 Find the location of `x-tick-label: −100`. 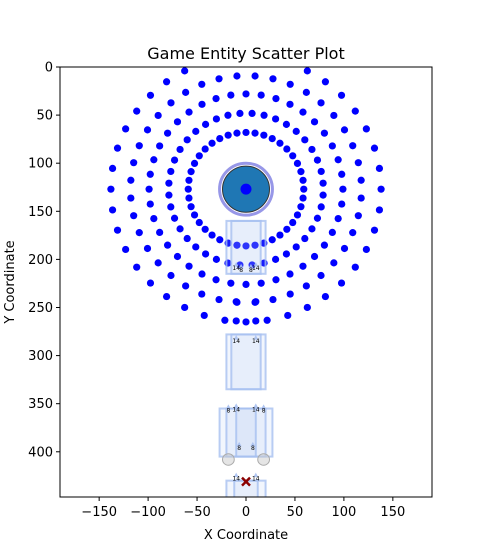

x-tick-label: −100 is located at coordinates (148, 512).